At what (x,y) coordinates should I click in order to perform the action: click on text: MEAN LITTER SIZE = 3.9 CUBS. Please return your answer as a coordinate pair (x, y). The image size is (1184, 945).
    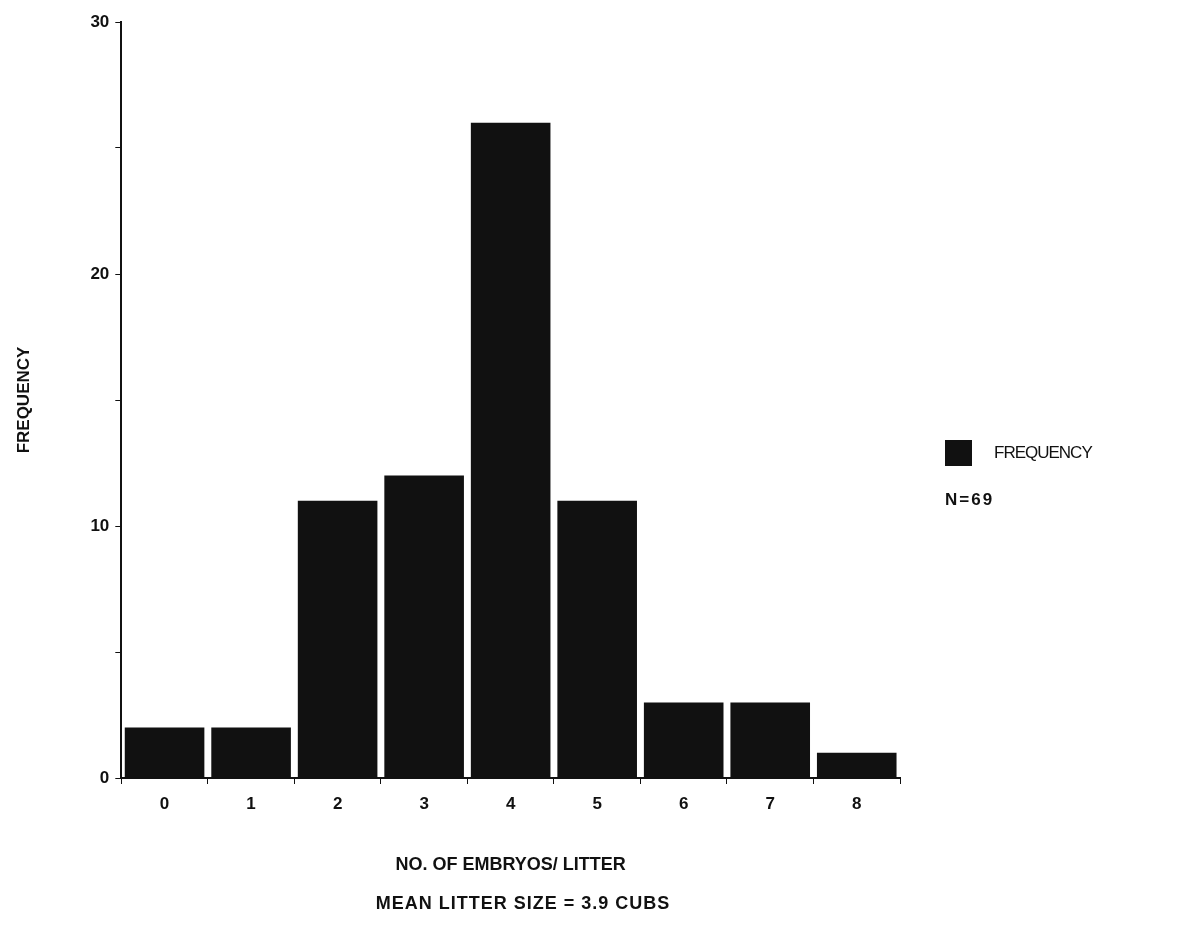
    Looking at the image, I should click on (523, 903).